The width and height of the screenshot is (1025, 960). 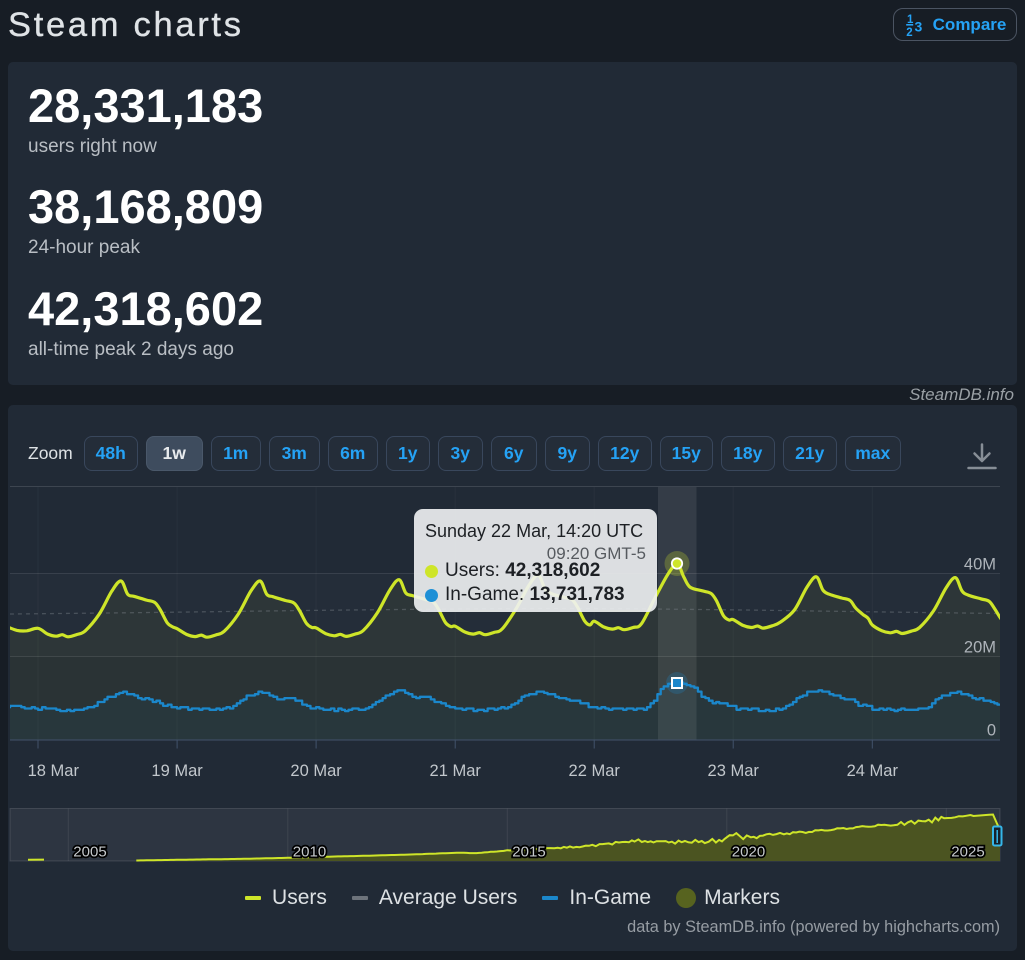 What do you see at coordinates (873, 771) in the screenshot?
I see `svg-text: 24 Mar` at bounding box center [873, 771].